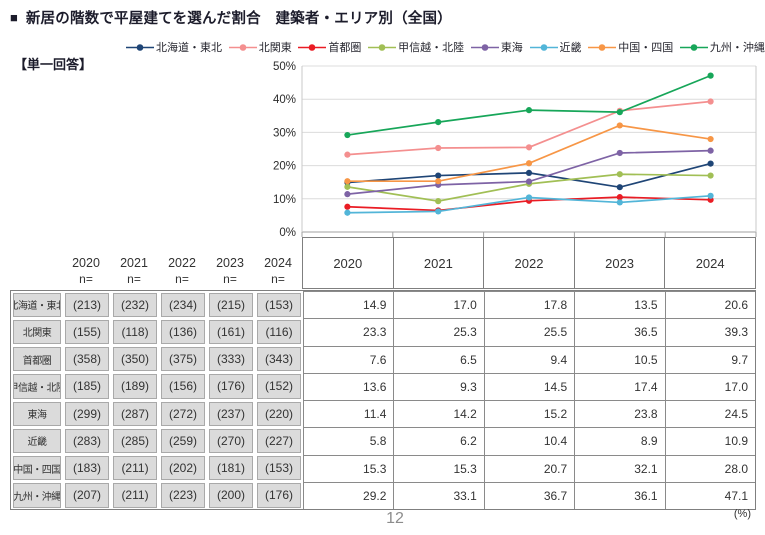  Describe the element at coordinates (709, 332) in the screenshot. I see `value-cell: 39.3` at that location.